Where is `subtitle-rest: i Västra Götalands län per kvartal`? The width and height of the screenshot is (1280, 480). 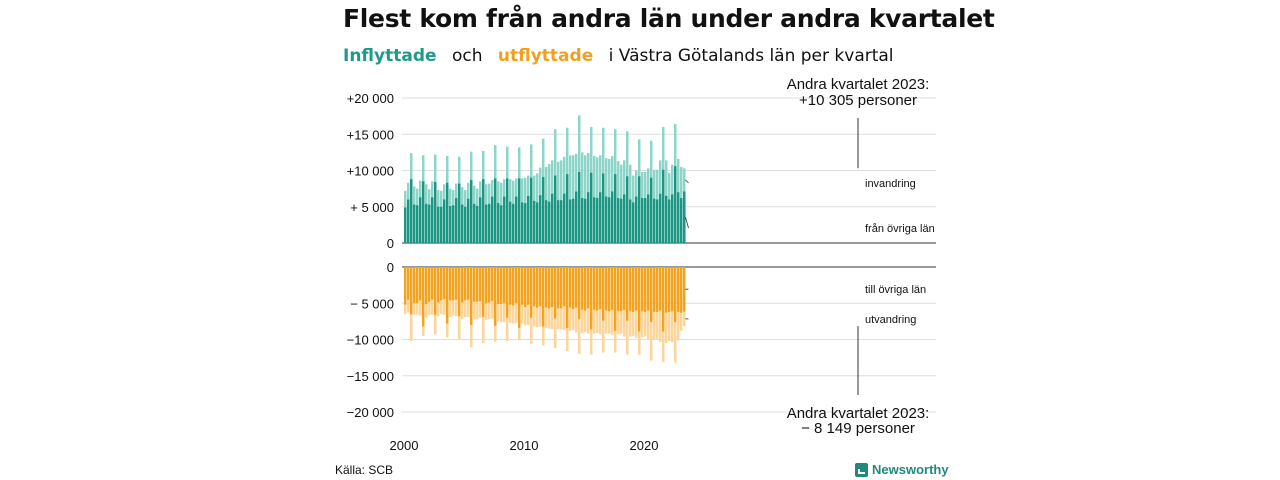
subtitle-rest: i Västra Götalands län per kvartal is located at coordinates (751, 56).